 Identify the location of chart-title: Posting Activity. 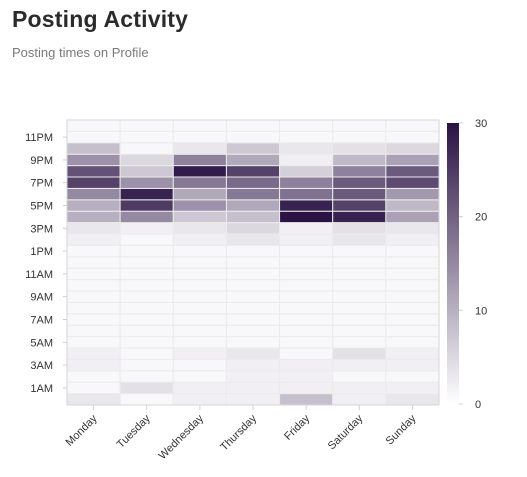
(100, 19).